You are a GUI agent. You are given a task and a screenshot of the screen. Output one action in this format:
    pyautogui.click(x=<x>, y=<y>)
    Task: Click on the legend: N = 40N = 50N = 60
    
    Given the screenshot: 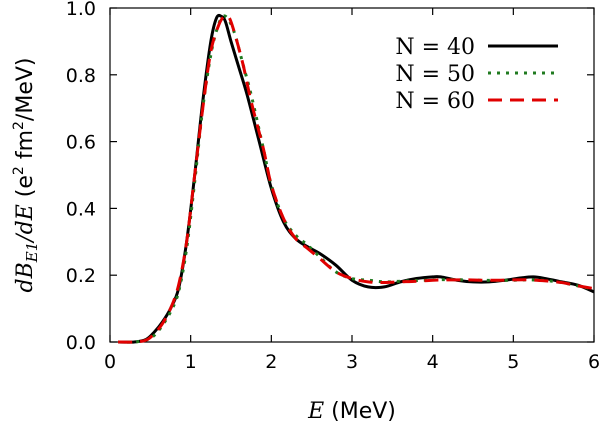 What is the action you would take?
    pyautogui.click(x=476, y=74)
    